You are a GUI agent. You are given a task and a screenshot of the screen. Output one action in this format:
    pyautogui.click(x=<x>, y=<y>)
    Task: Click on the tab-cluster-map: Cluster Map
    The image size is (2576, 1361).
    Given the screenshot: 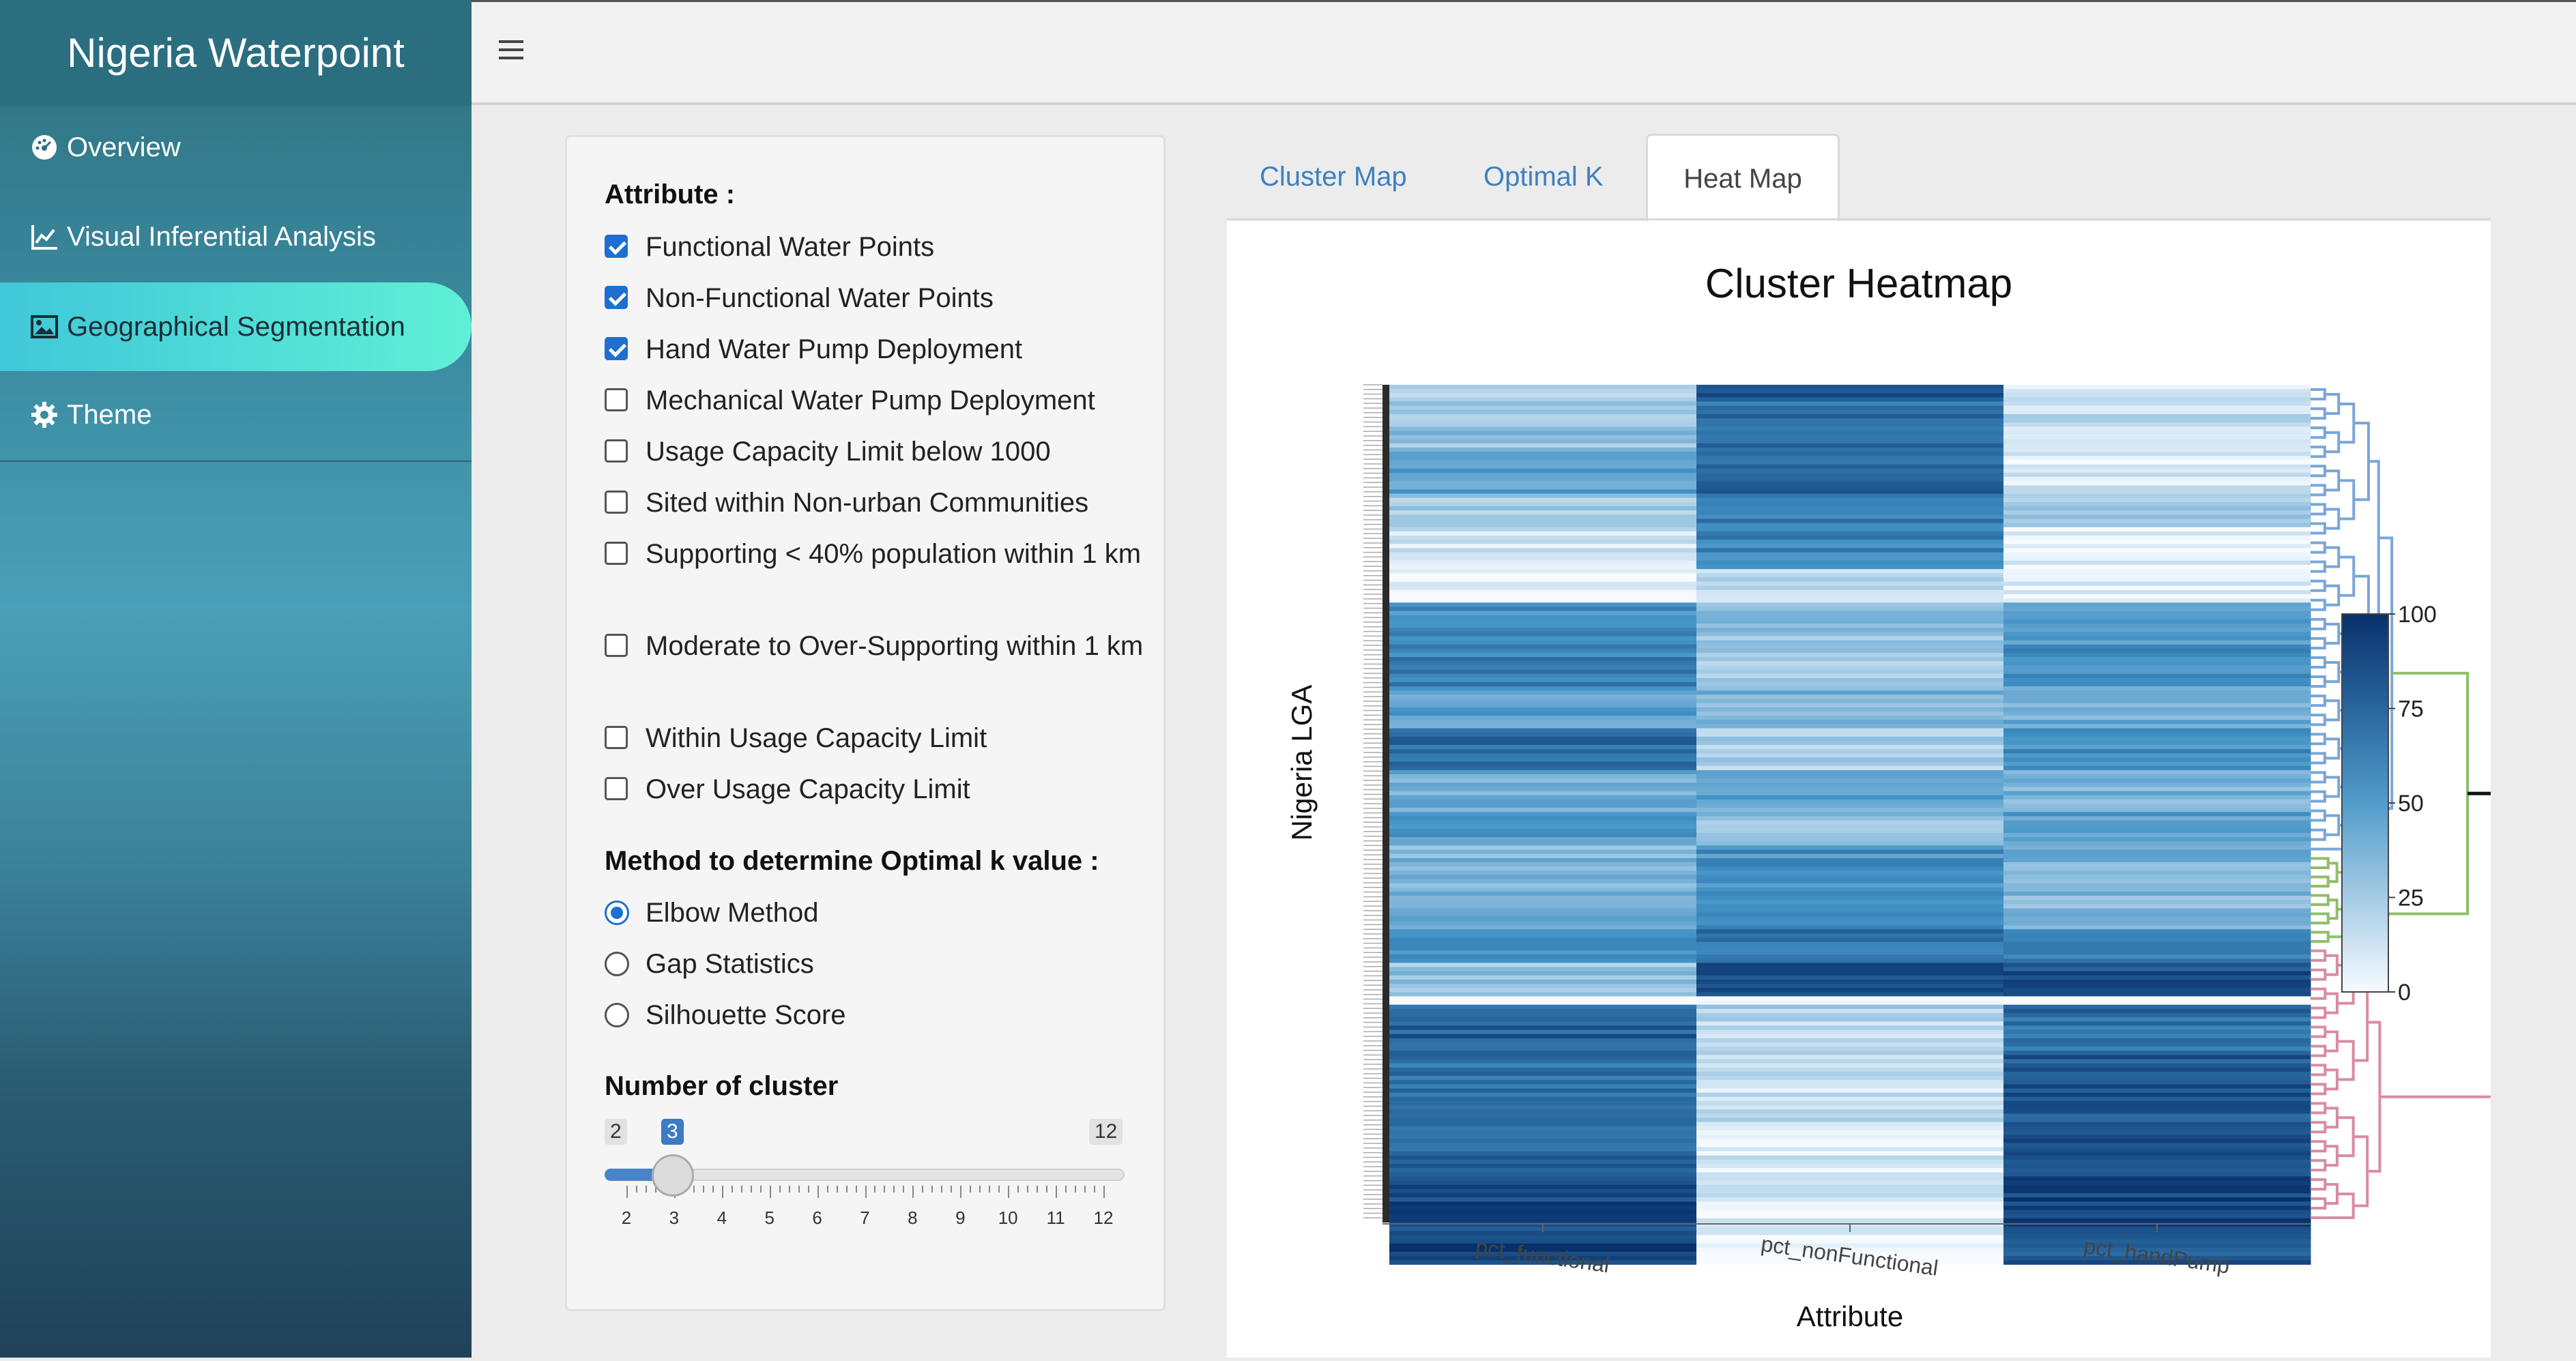 What is the action you would take?
    pyautogui.click(x=1333, y=177)
    